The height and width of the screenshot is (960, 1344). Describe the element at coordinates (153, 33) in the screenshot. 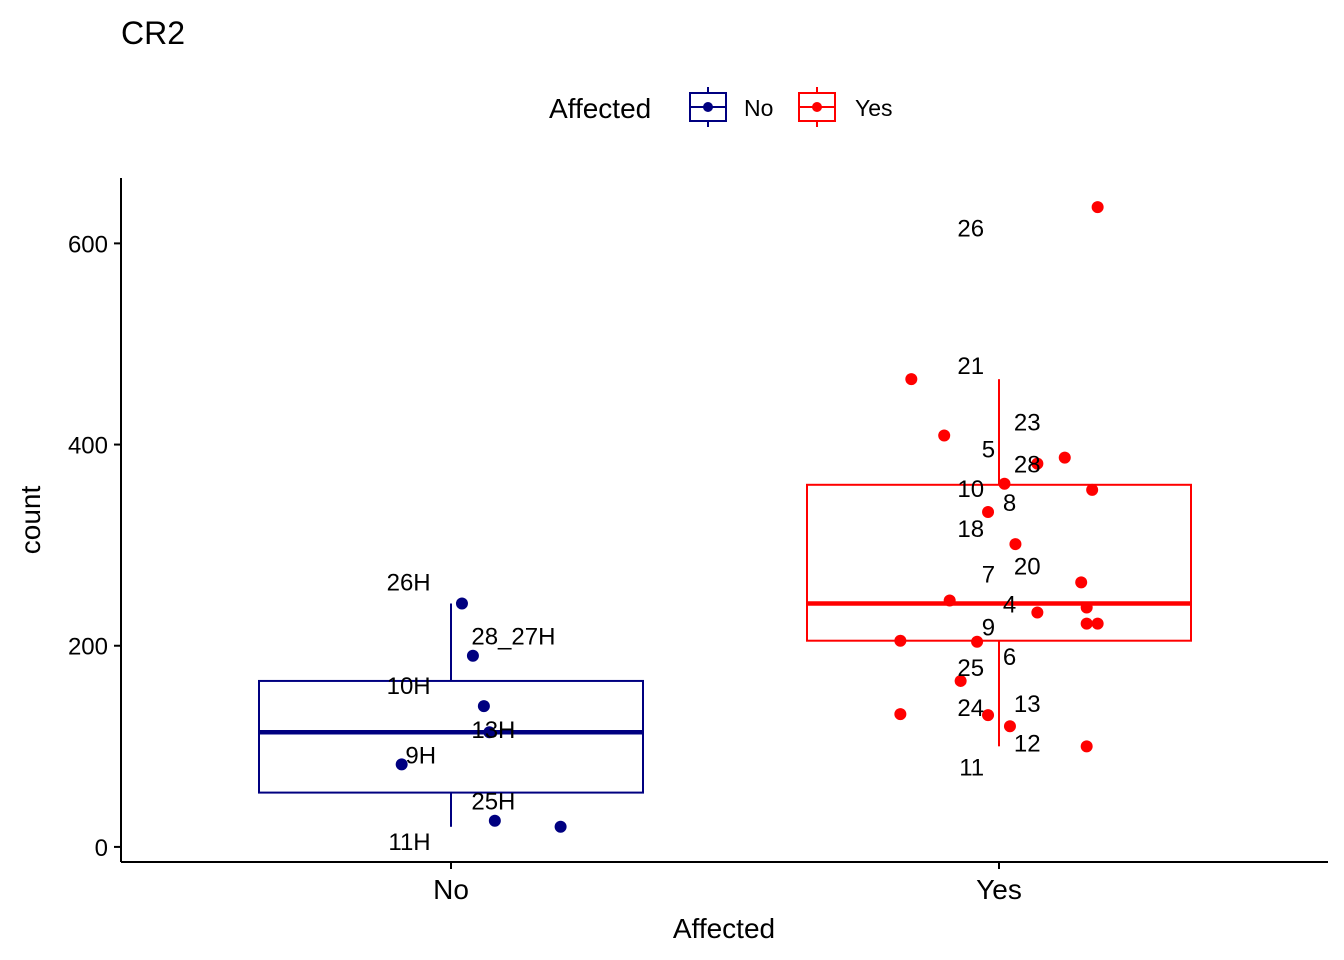

I see `chart-title: CR2` at that location.